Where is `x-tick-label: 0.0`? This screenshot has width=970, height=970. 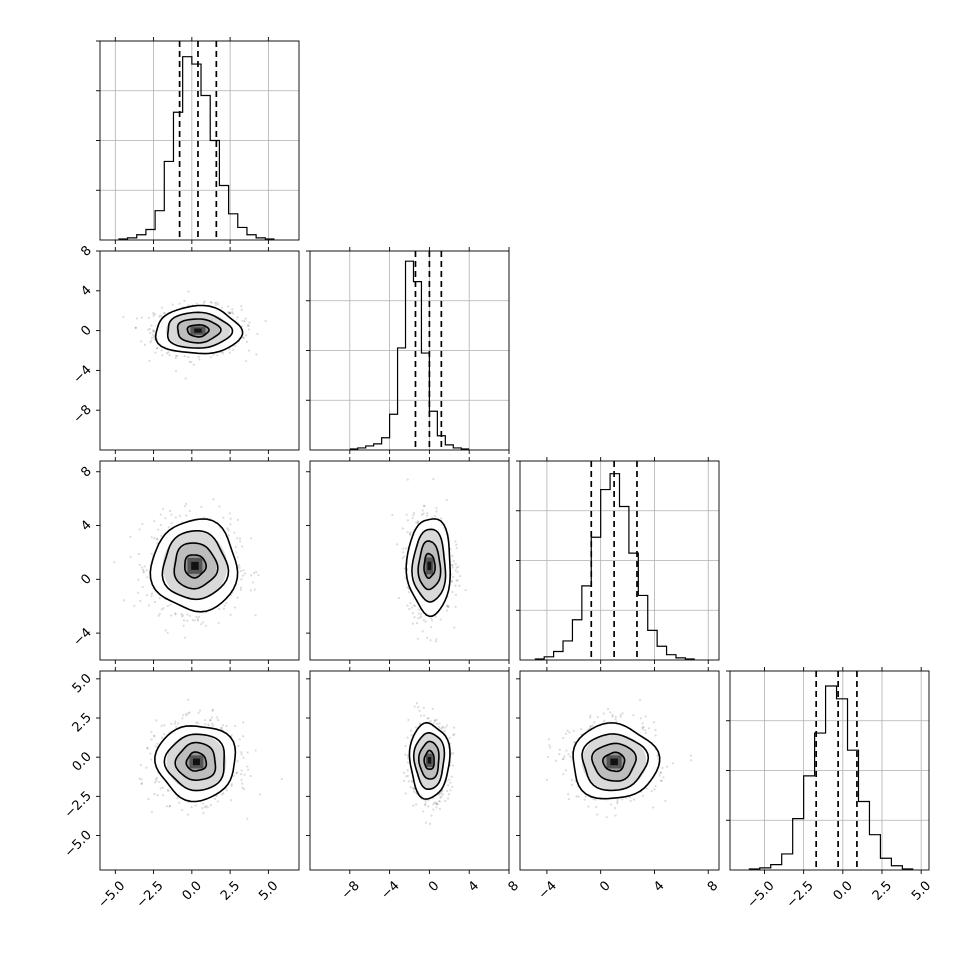 x-tick-label: 0.0 is located at coordinates (843, 890).